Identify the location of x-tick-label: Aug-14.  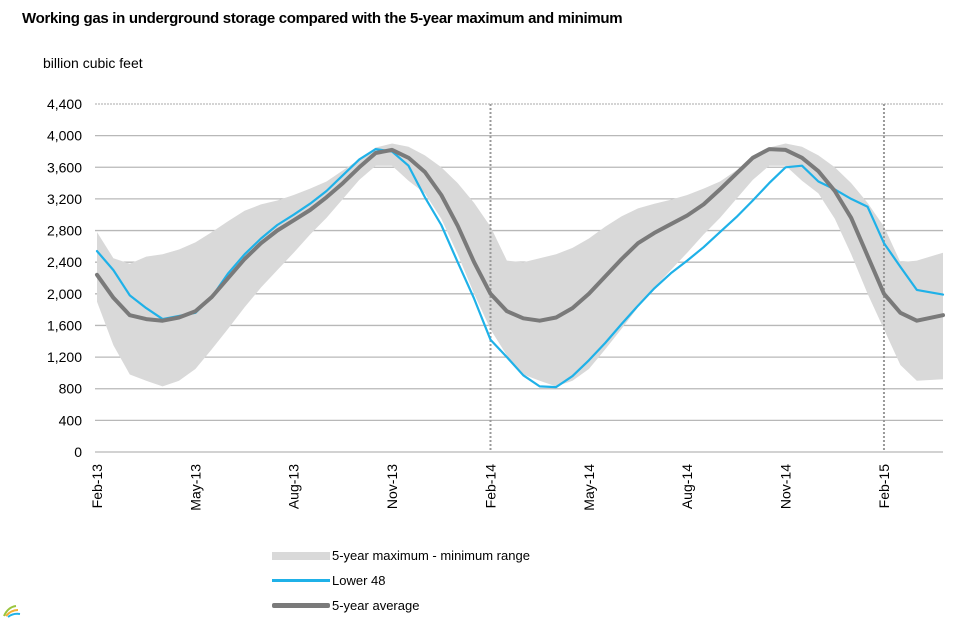
(687, 486).